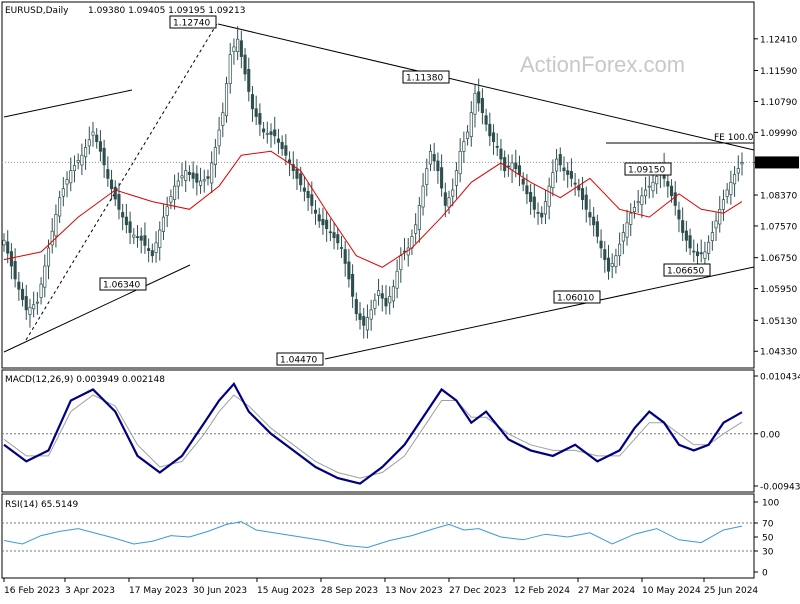 Image resolution: width=800 pixels, height=604 pixels. Describe the element at coordinates (414, 591) in the screenshot. I see `date-tick-label: 13 Nov 2023` at that location.